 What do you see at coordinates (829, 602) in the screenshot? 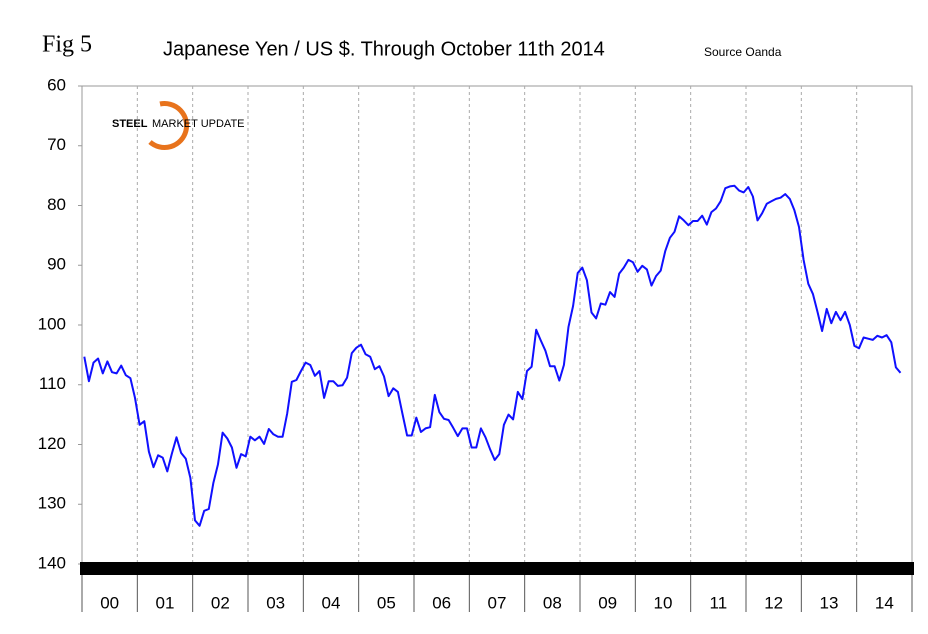
I see `x-tick-label: 13` at bounding box center [829, 602].